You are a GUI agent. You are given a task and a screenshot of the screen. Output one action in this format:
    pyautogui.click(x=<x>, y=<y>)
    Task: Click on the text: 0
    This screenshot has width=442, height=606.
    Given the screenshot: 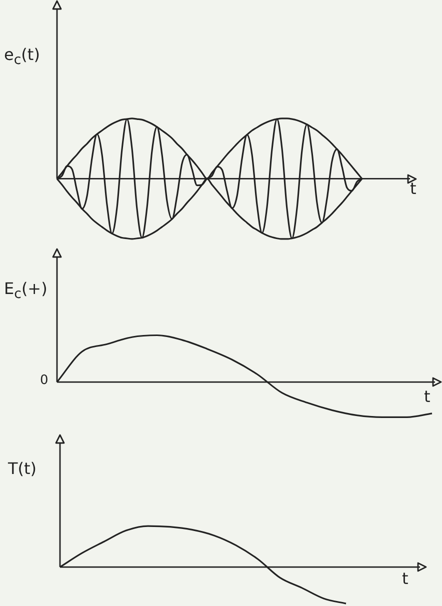 What is the action you would take?
    pyautogui.click(x=44, y=381)
    